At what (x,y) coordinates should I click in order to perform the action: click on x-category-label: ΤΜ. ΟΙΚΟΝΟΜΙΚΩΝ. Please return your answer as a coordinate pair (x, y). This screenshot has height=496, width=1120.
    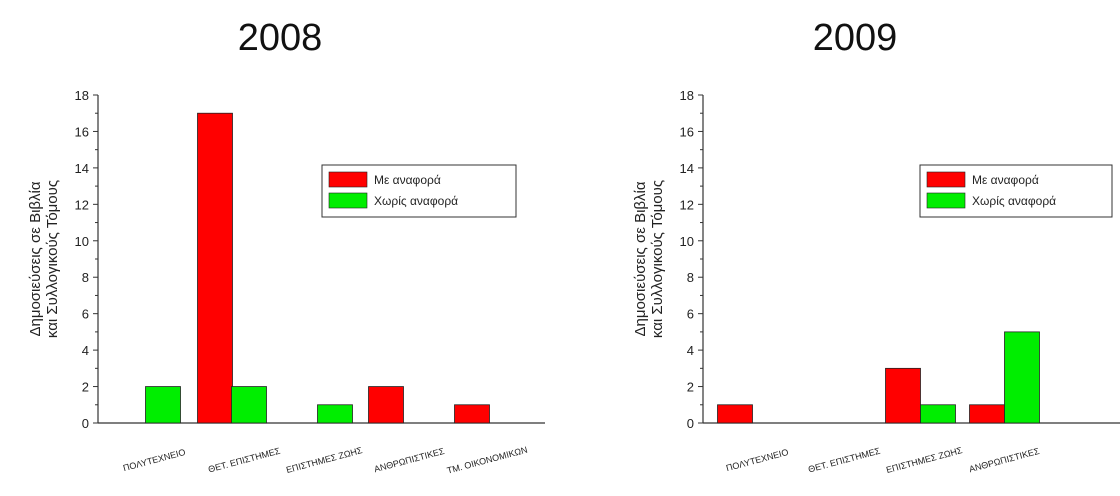
    Looking at the image, I should click on (487, 460).